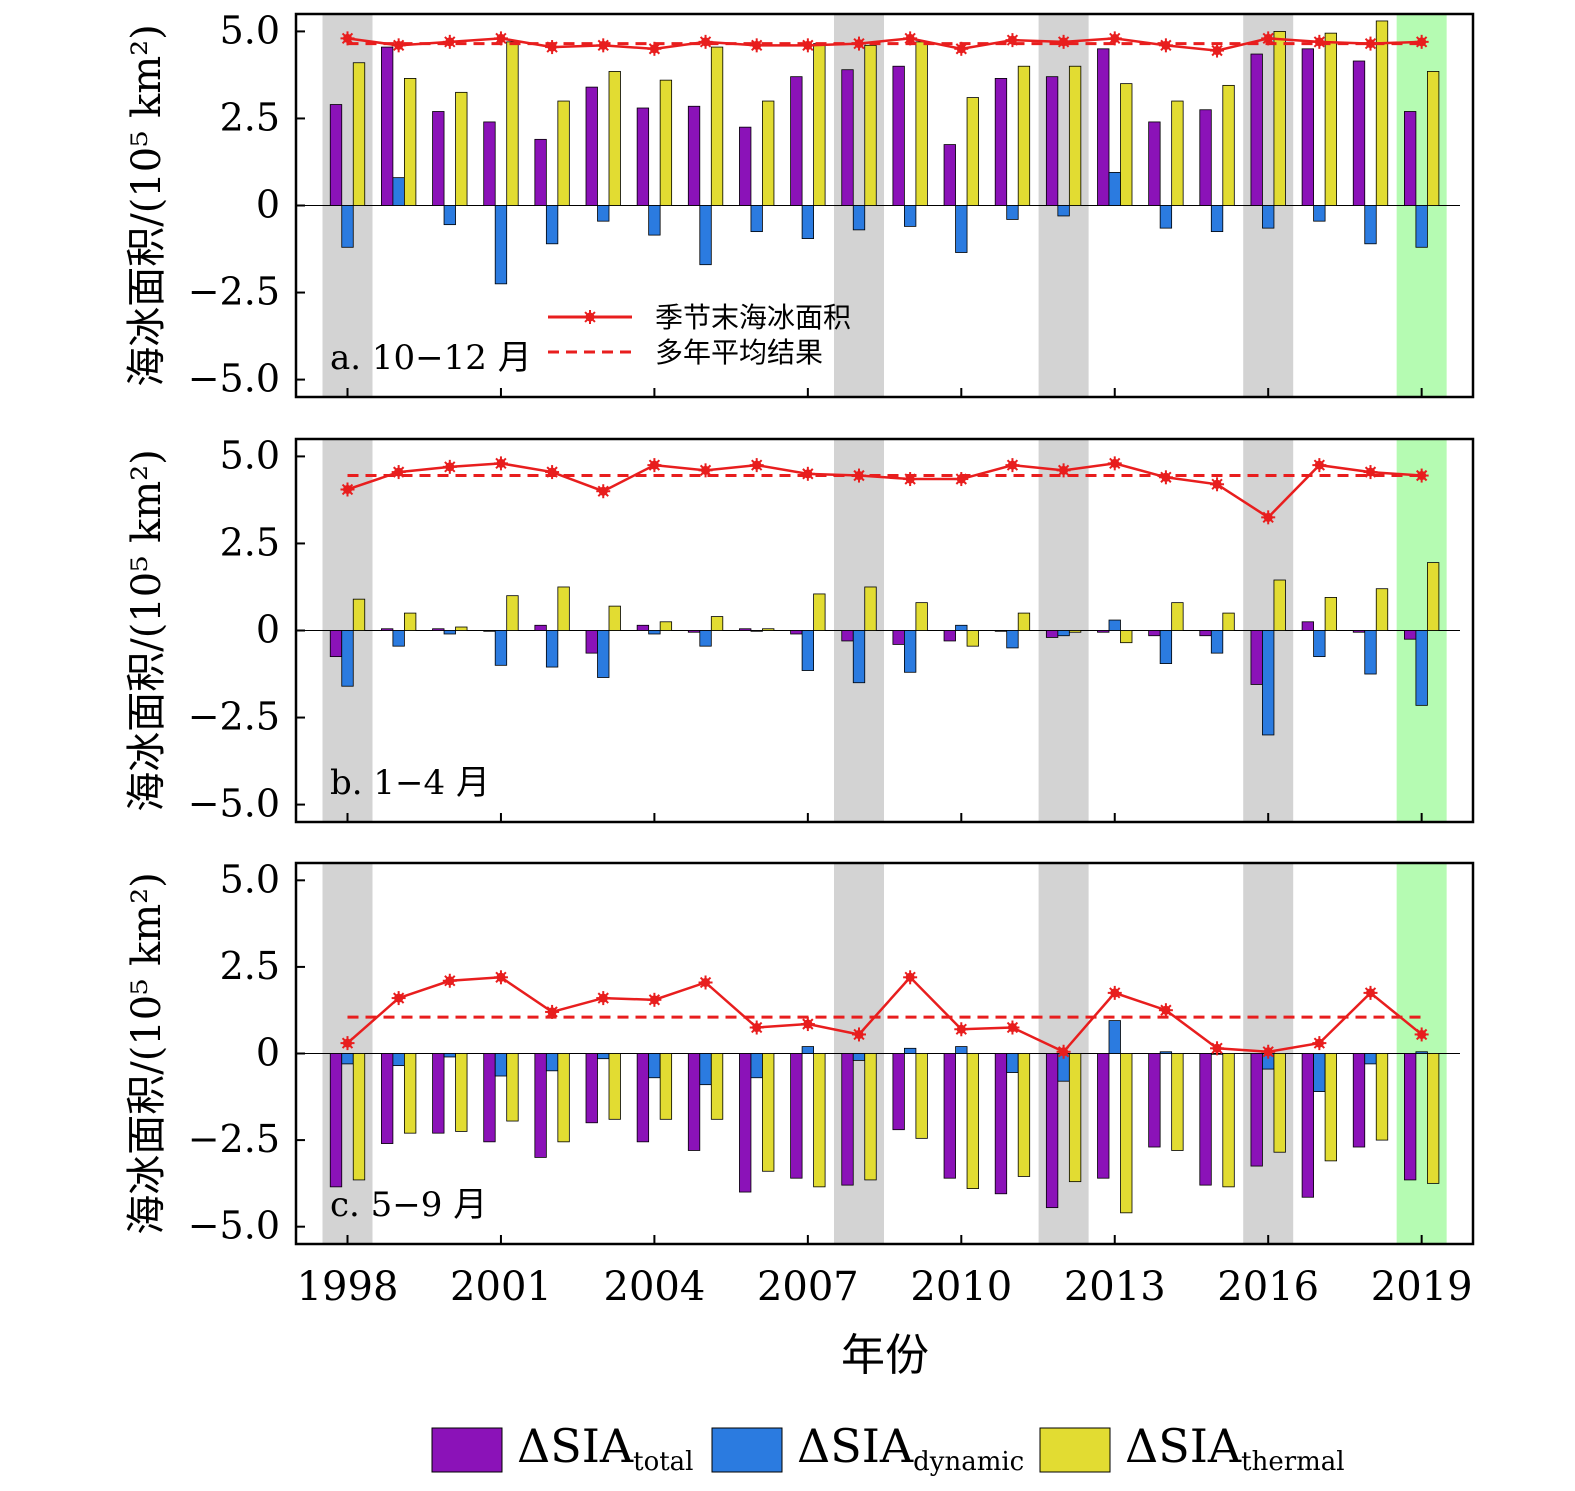  I want to click on season-end-line, so click(884, 1014).